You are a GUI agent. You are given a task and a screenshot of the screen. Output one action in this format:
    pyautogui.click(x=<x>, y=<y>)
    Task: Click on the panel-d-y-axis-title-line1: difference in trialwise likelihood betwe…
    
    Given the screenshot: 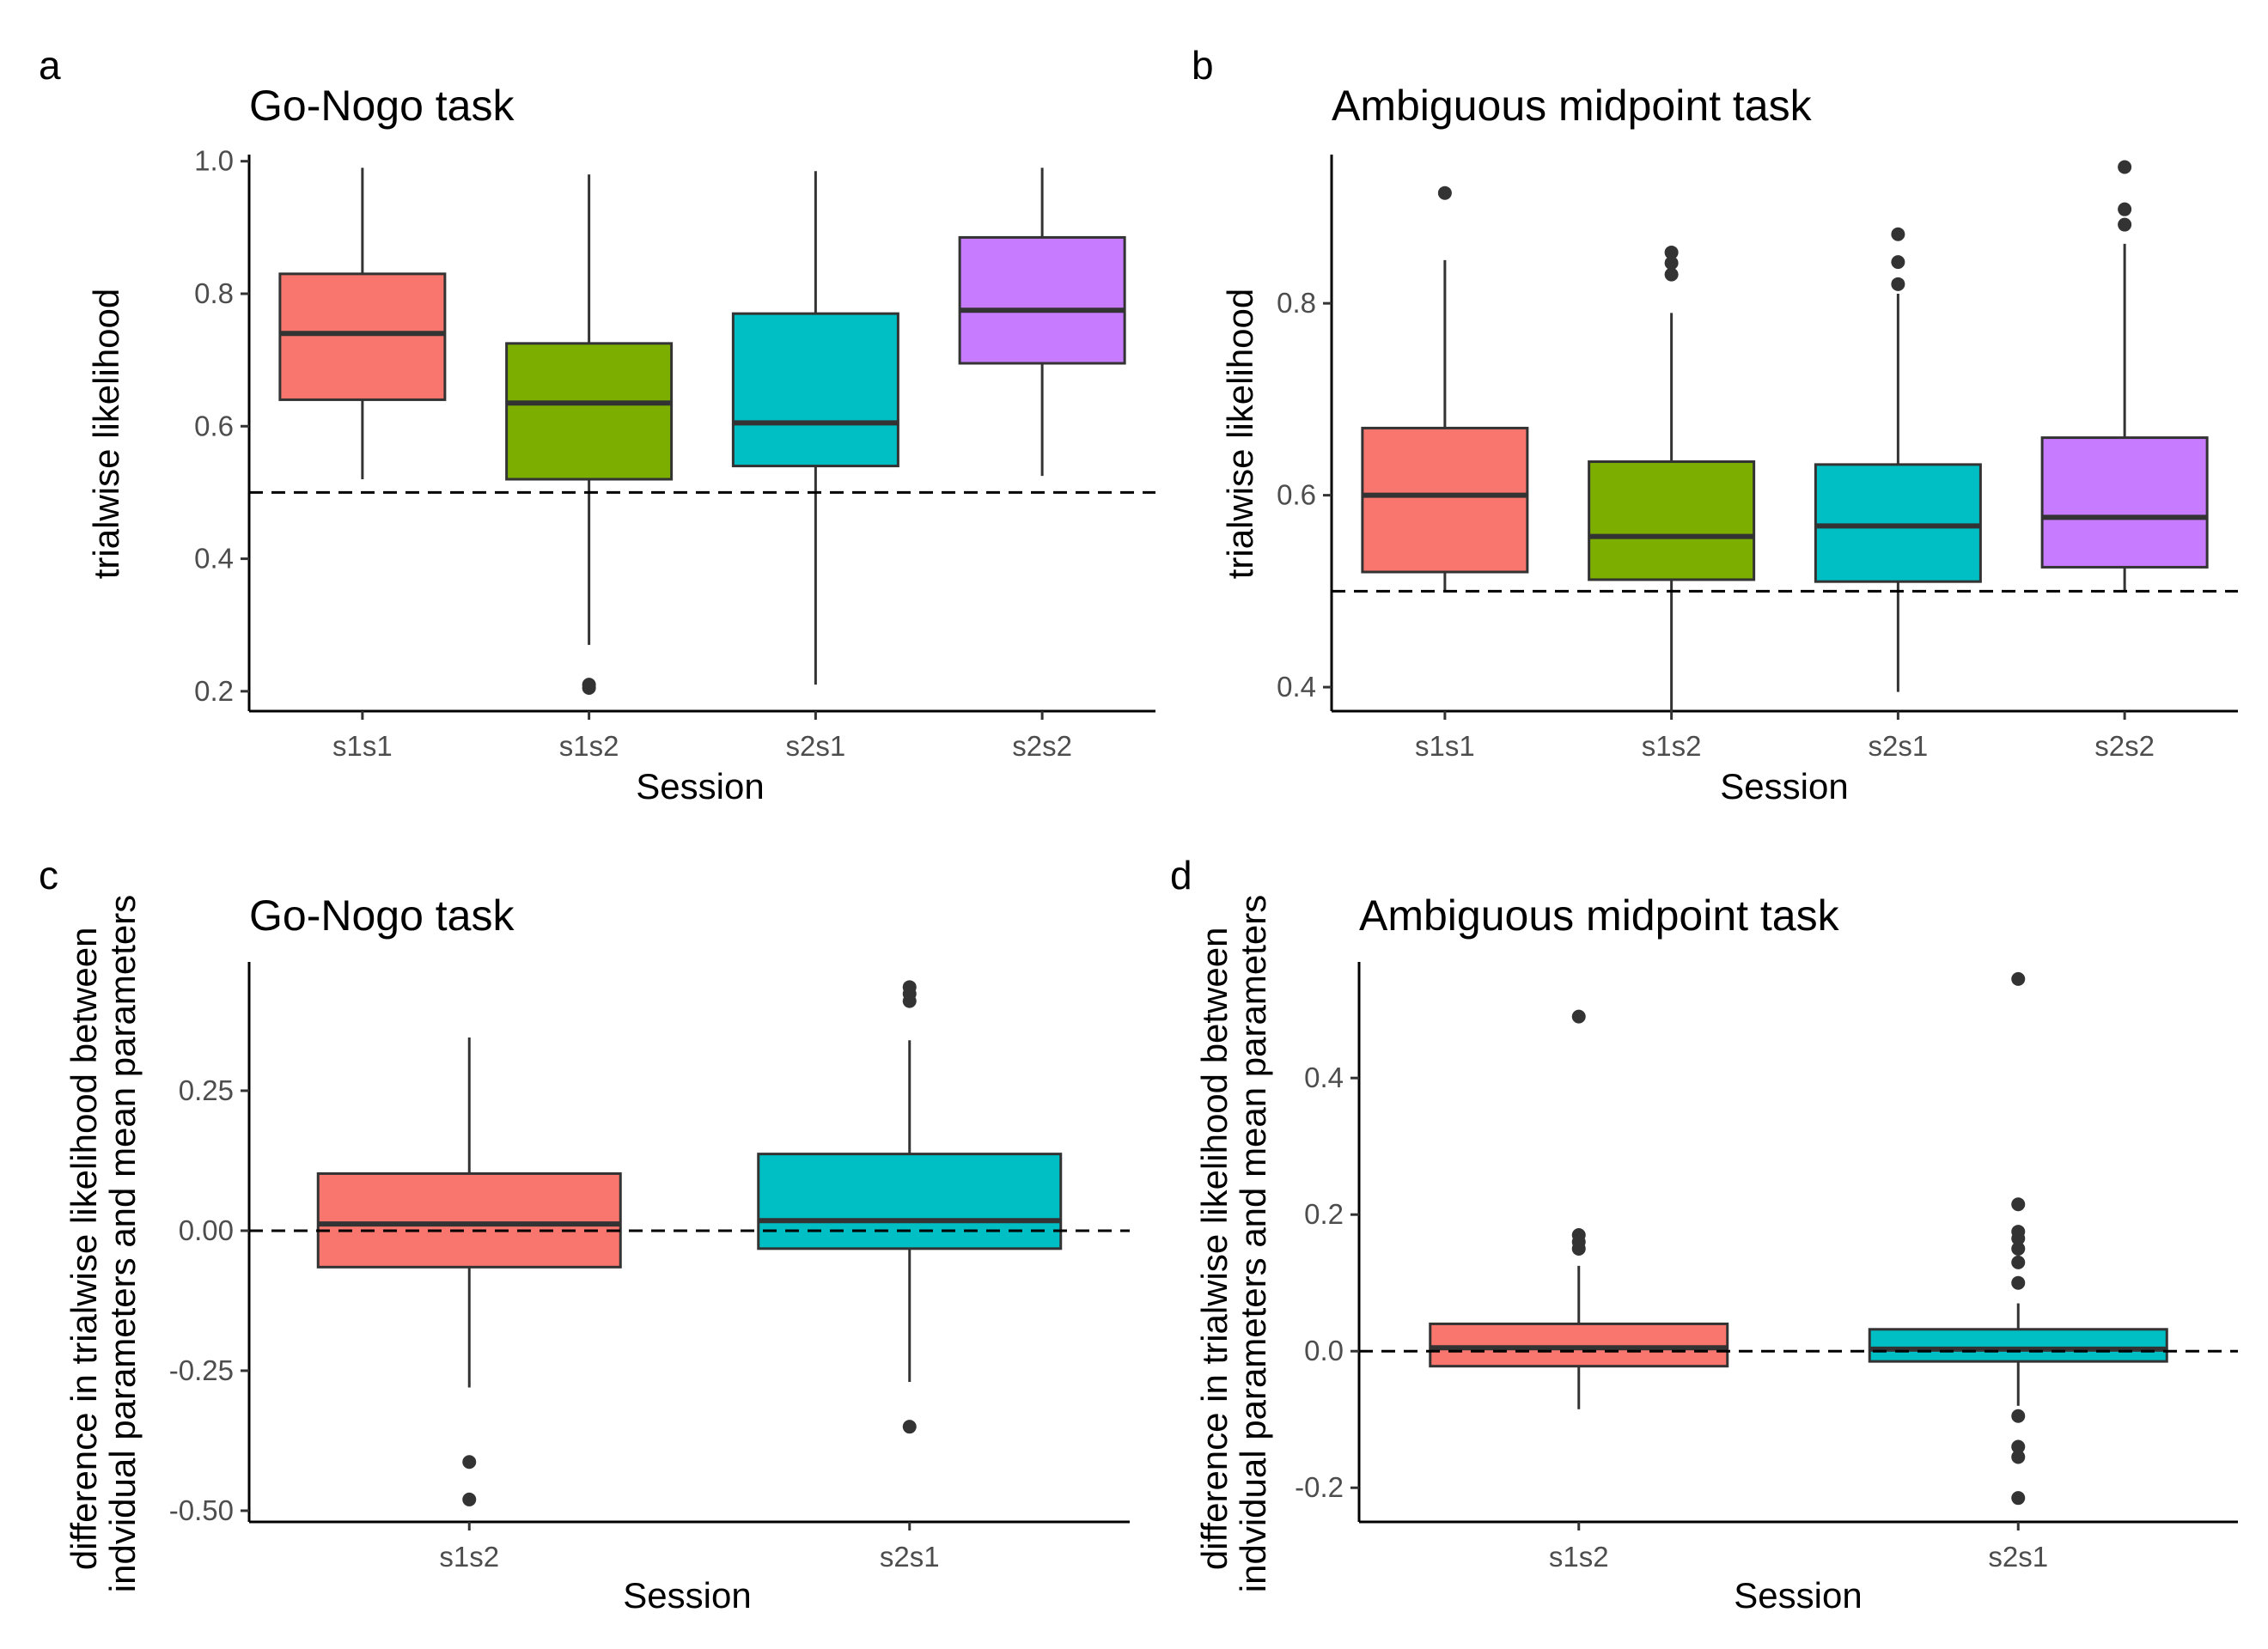 What is the action you would take?
    pyautogui.click(x=1214, y=1249)
    